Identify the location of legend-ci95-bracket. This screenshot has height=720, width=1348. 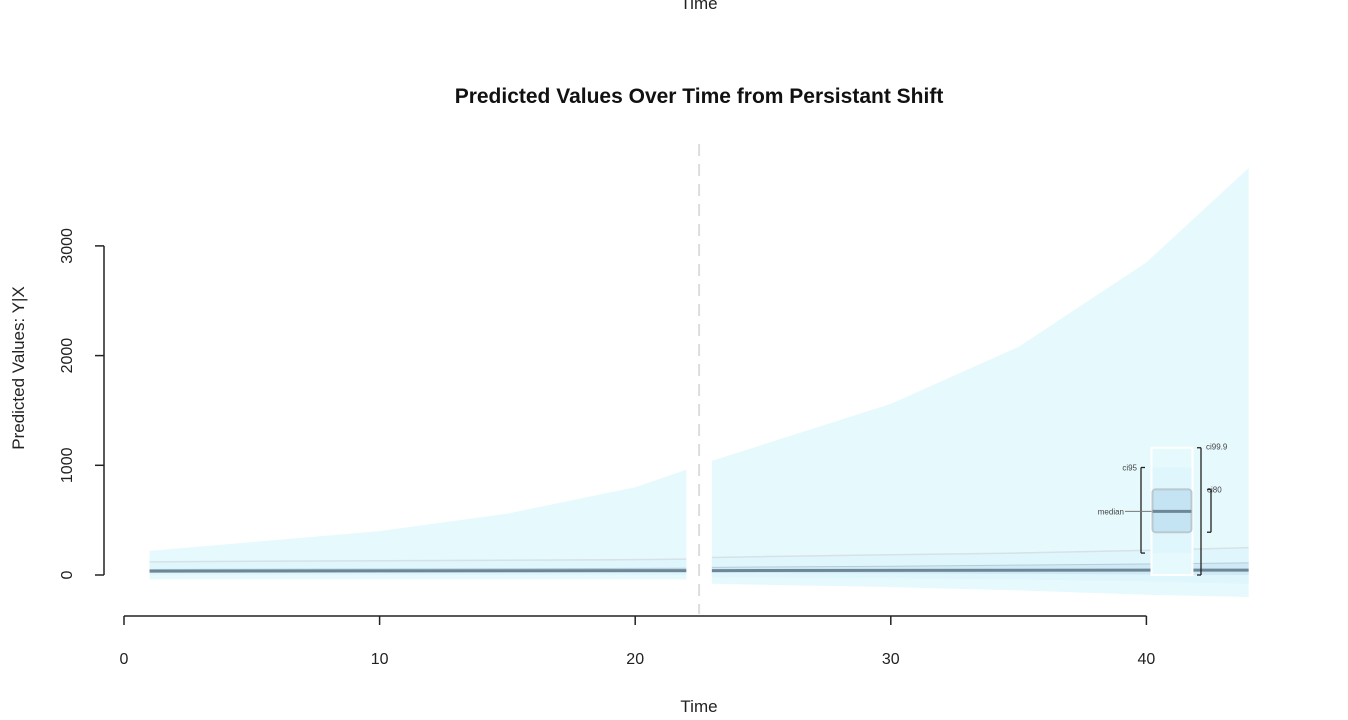
(1142, 510).